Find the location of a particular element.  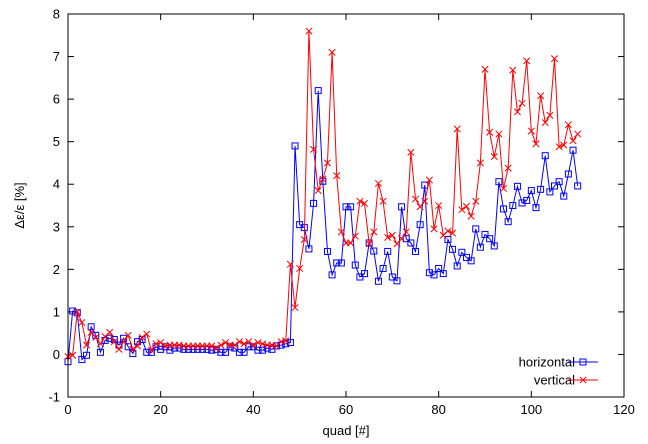

legend-entry-horizontal: horizontal is located at coordinates (558, 362).